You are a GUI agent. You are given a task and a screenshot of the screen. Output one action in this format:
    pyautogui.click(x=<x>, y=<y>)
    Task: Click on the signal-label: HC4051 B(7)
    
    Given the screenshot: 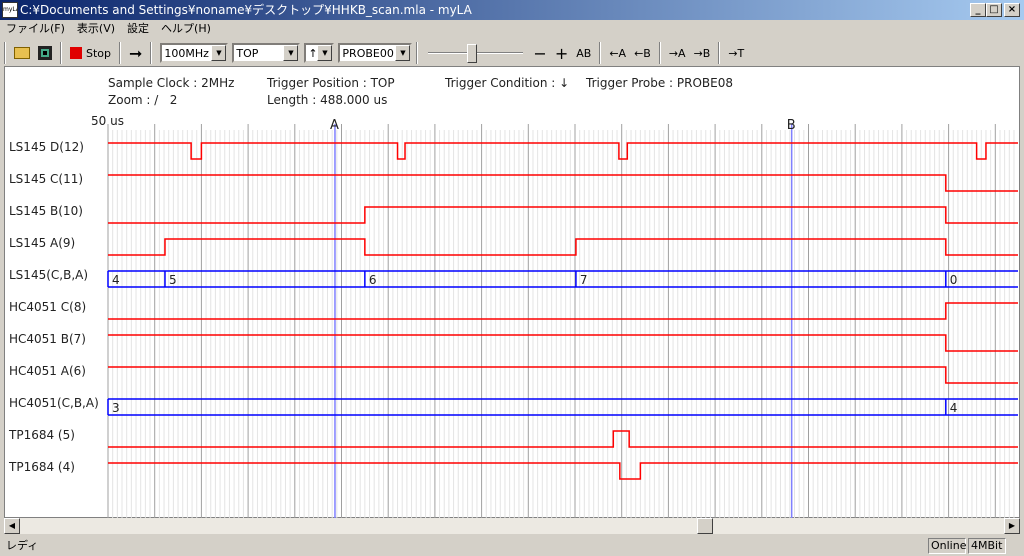 What is the action you would take?
    pyautogui.click(x=47, y=339)
    